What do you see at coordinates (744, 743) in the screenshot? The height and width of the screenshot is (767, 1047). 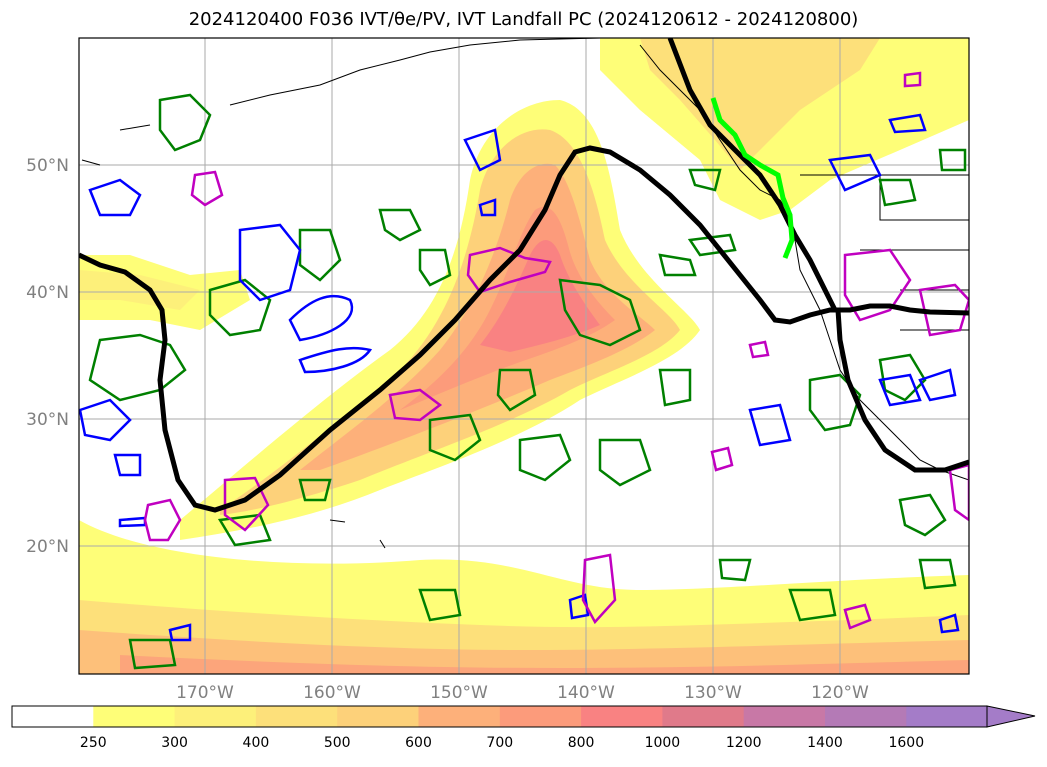 I see `colorbar-tick-label: 1200` at bounding box center [744, 743].